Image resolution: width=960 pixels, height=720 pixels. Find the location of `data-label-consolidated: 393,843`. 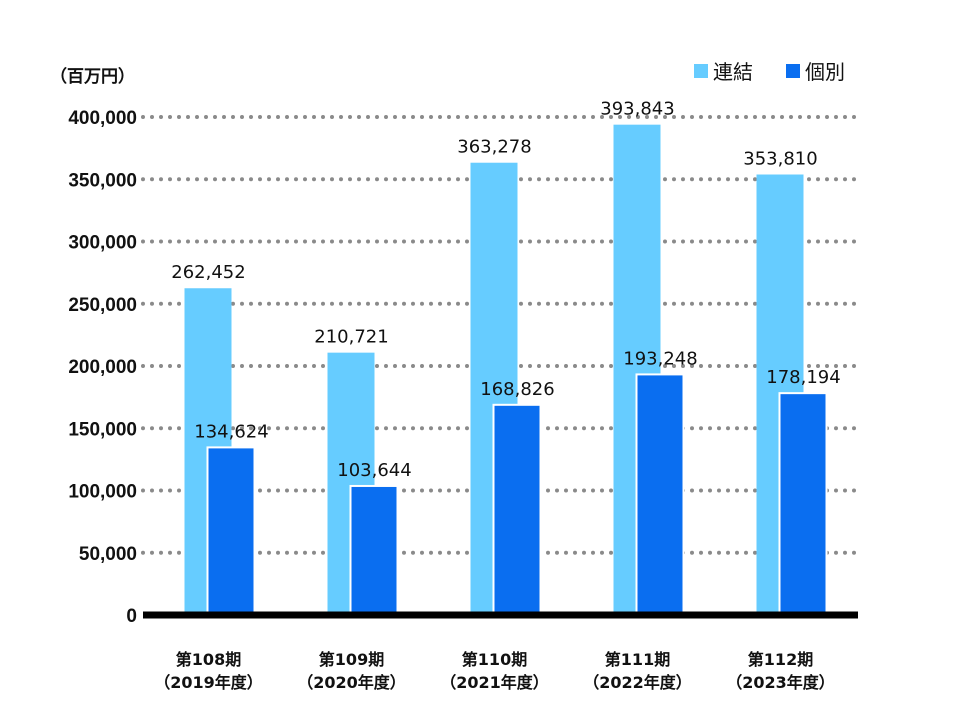

data-label-consolidated: 393,843 is located at coordinates (637, 109).